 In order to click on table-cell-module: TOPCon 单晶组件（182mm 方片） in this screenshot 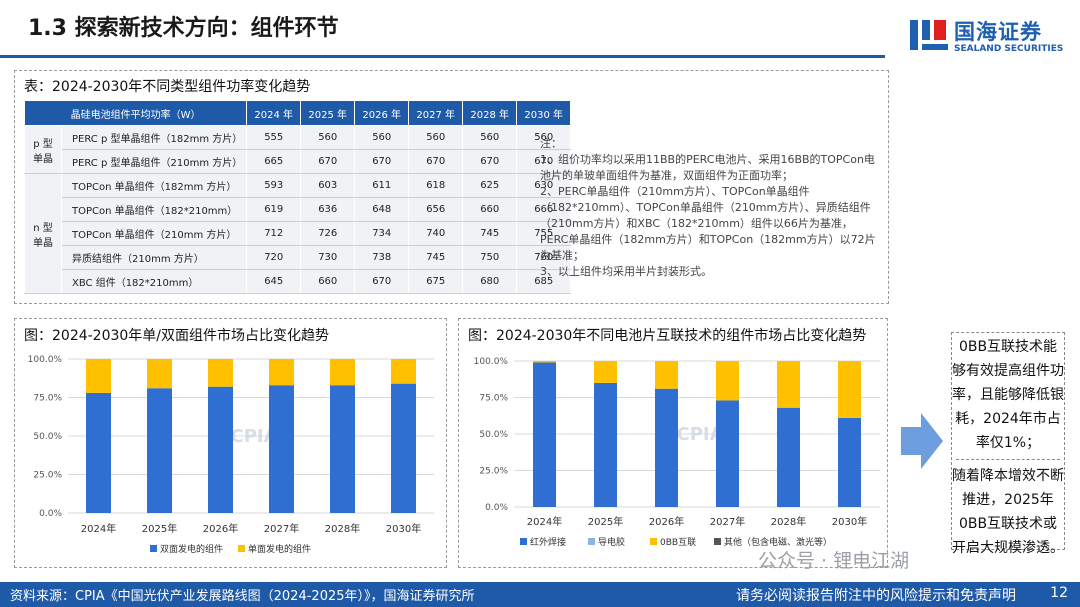, I will do `click(154, 185)`.